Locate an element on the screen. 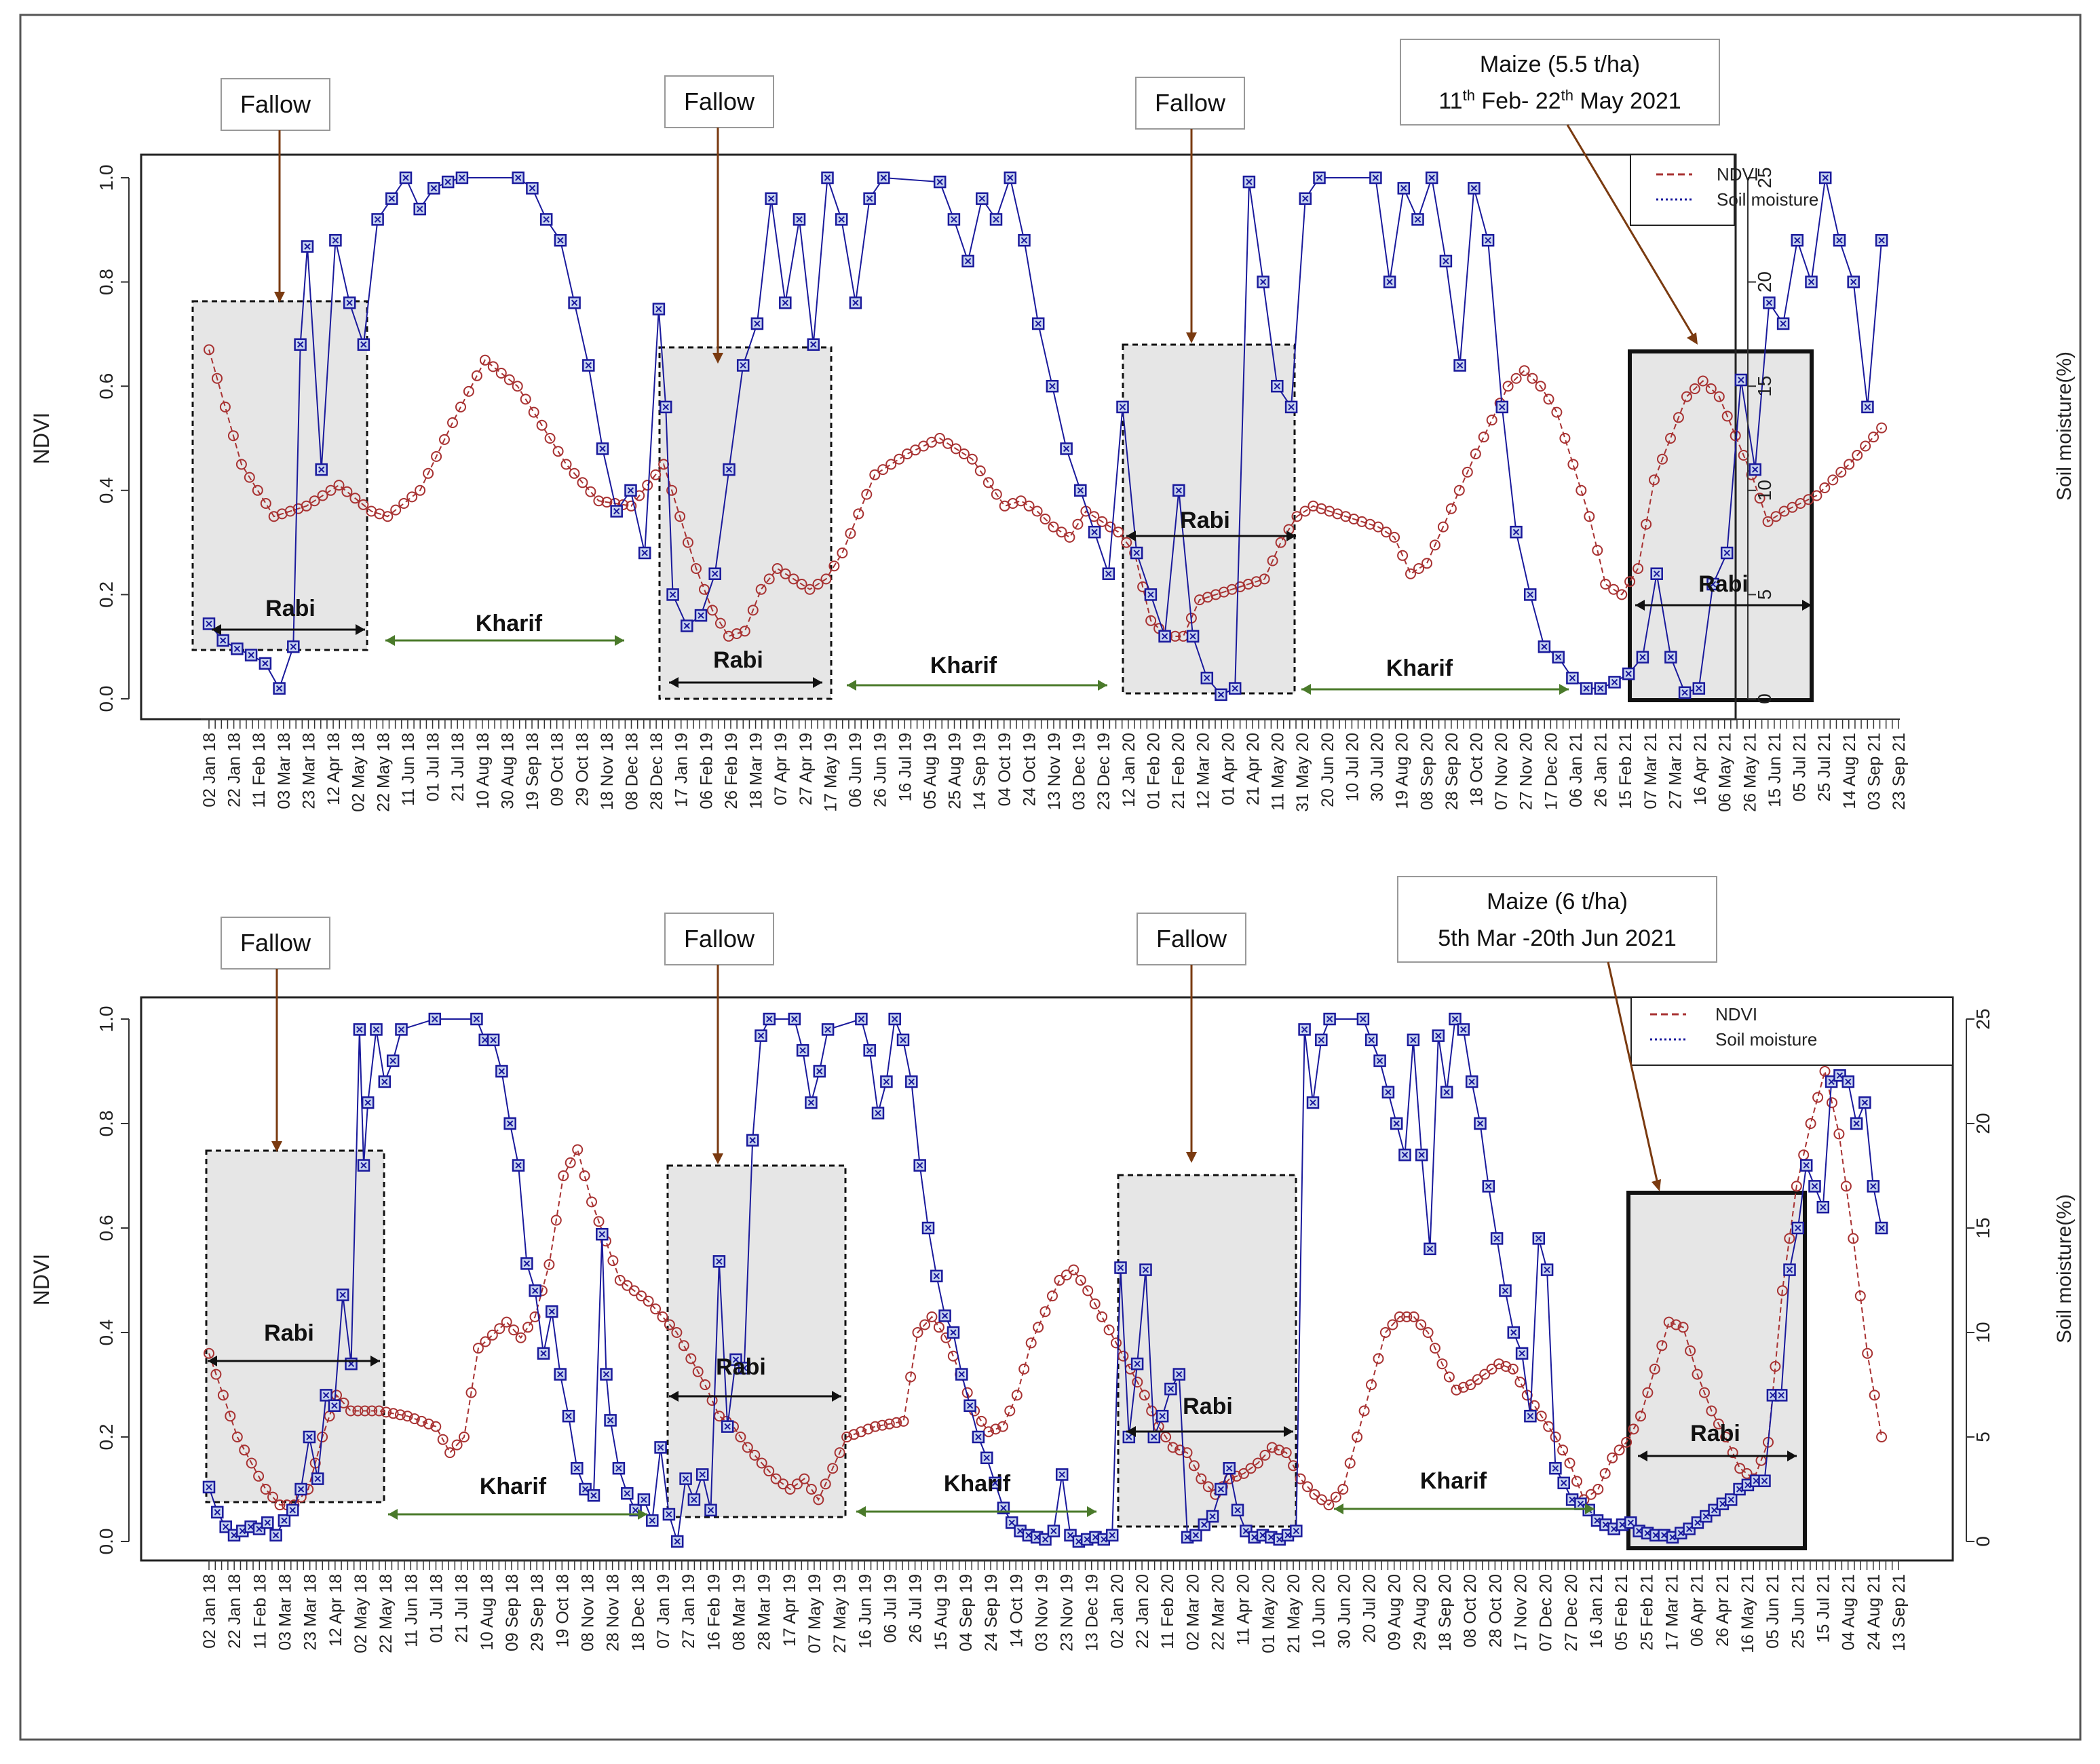 The width and height of the screenshot is (2100, 1764). b-rabi-2: Rabi is located at coordinates (741, 1367).